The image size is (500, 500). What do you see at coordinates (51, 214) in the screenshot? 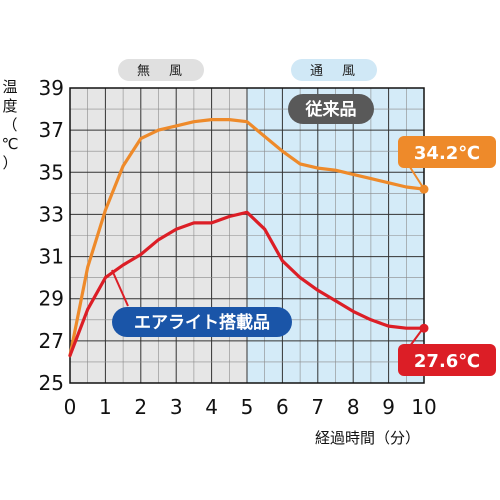
I see `y-tick-label: 33` at bounding box center [51, 214].